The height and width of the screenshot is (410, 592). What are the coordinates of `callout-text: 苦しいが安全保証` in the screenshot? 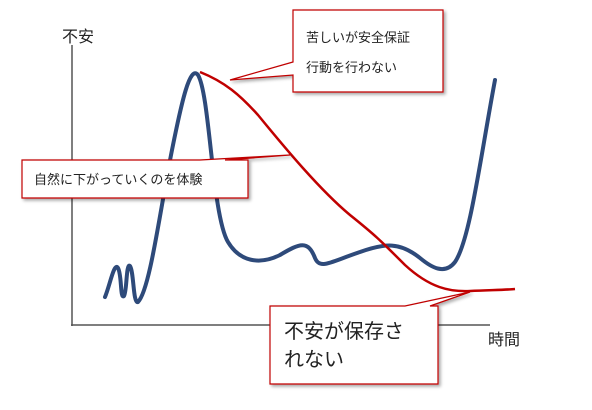 It's located at (358, 38).